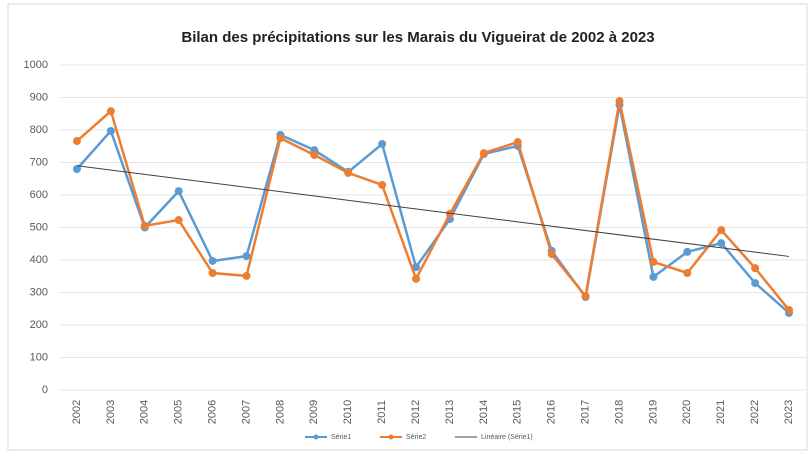 The image size is (809, 457). I want to click on y-tick-label: 400, so click(39, 260).